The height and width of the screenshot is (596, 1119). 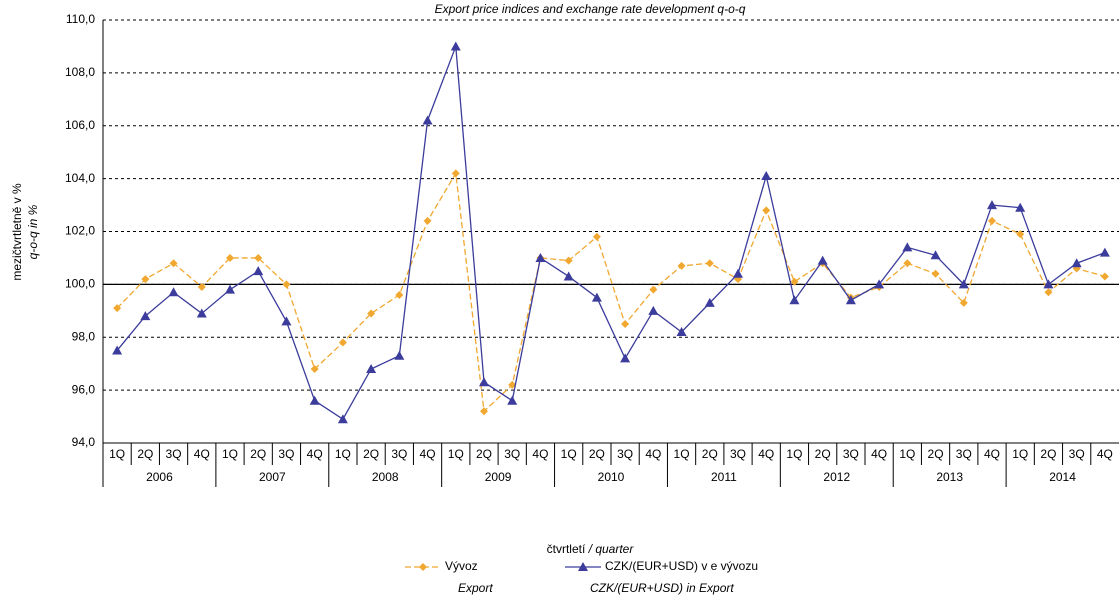 I want to click on y-tick-label: 108,0, so click(x=80, y=72).